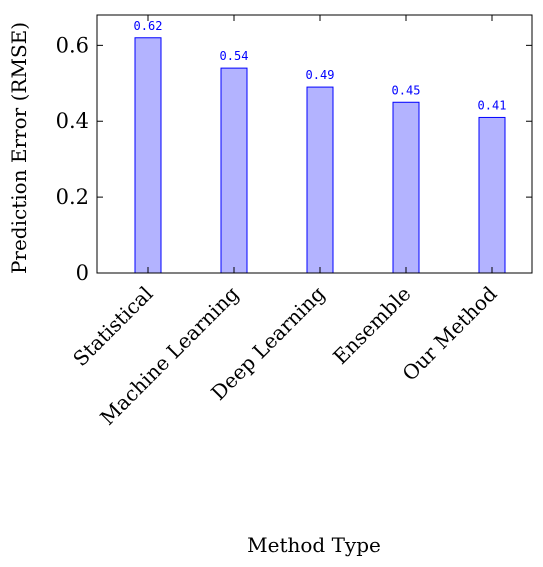 This screenshot has width=543, height=567. Describe the element at coordinates (112, 326) in the screenshot. I see `x-tick-label-0: Statistical` at that location.